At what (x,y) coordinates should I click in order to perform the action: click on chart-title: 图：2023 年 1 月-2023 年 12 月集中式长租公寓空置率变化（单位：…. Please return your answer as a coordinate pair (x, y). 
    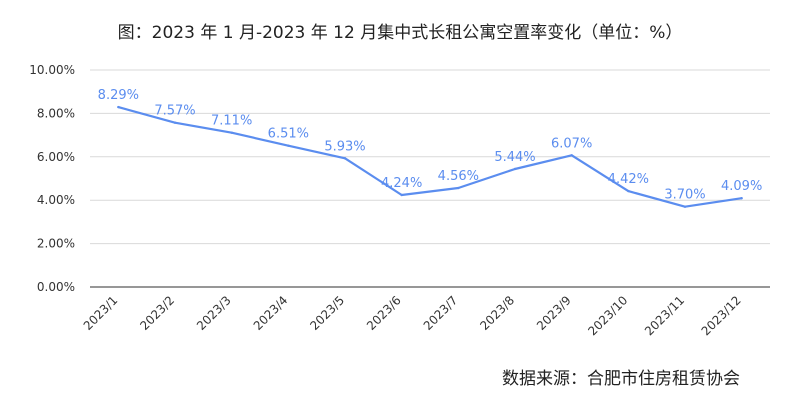
    Looking at the image, I should click on (400, 33).